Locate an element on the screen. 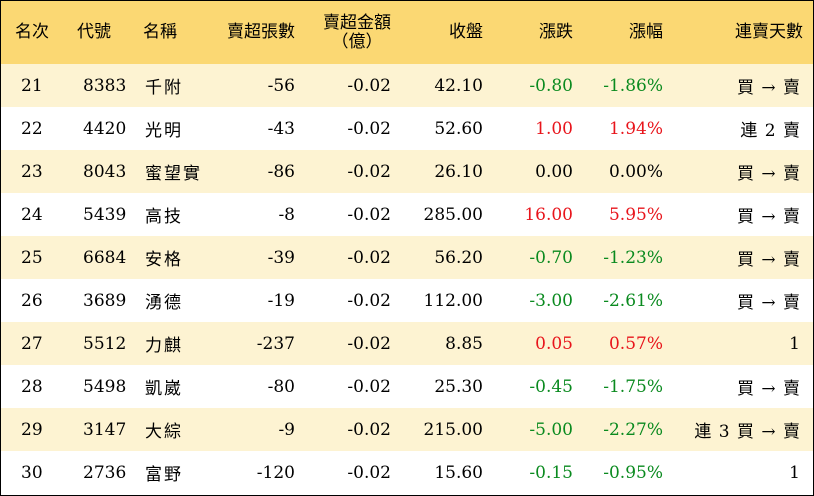 The image size is (814, 496). cell-change-pct: -1.75% is located at coordinates (633, 386).